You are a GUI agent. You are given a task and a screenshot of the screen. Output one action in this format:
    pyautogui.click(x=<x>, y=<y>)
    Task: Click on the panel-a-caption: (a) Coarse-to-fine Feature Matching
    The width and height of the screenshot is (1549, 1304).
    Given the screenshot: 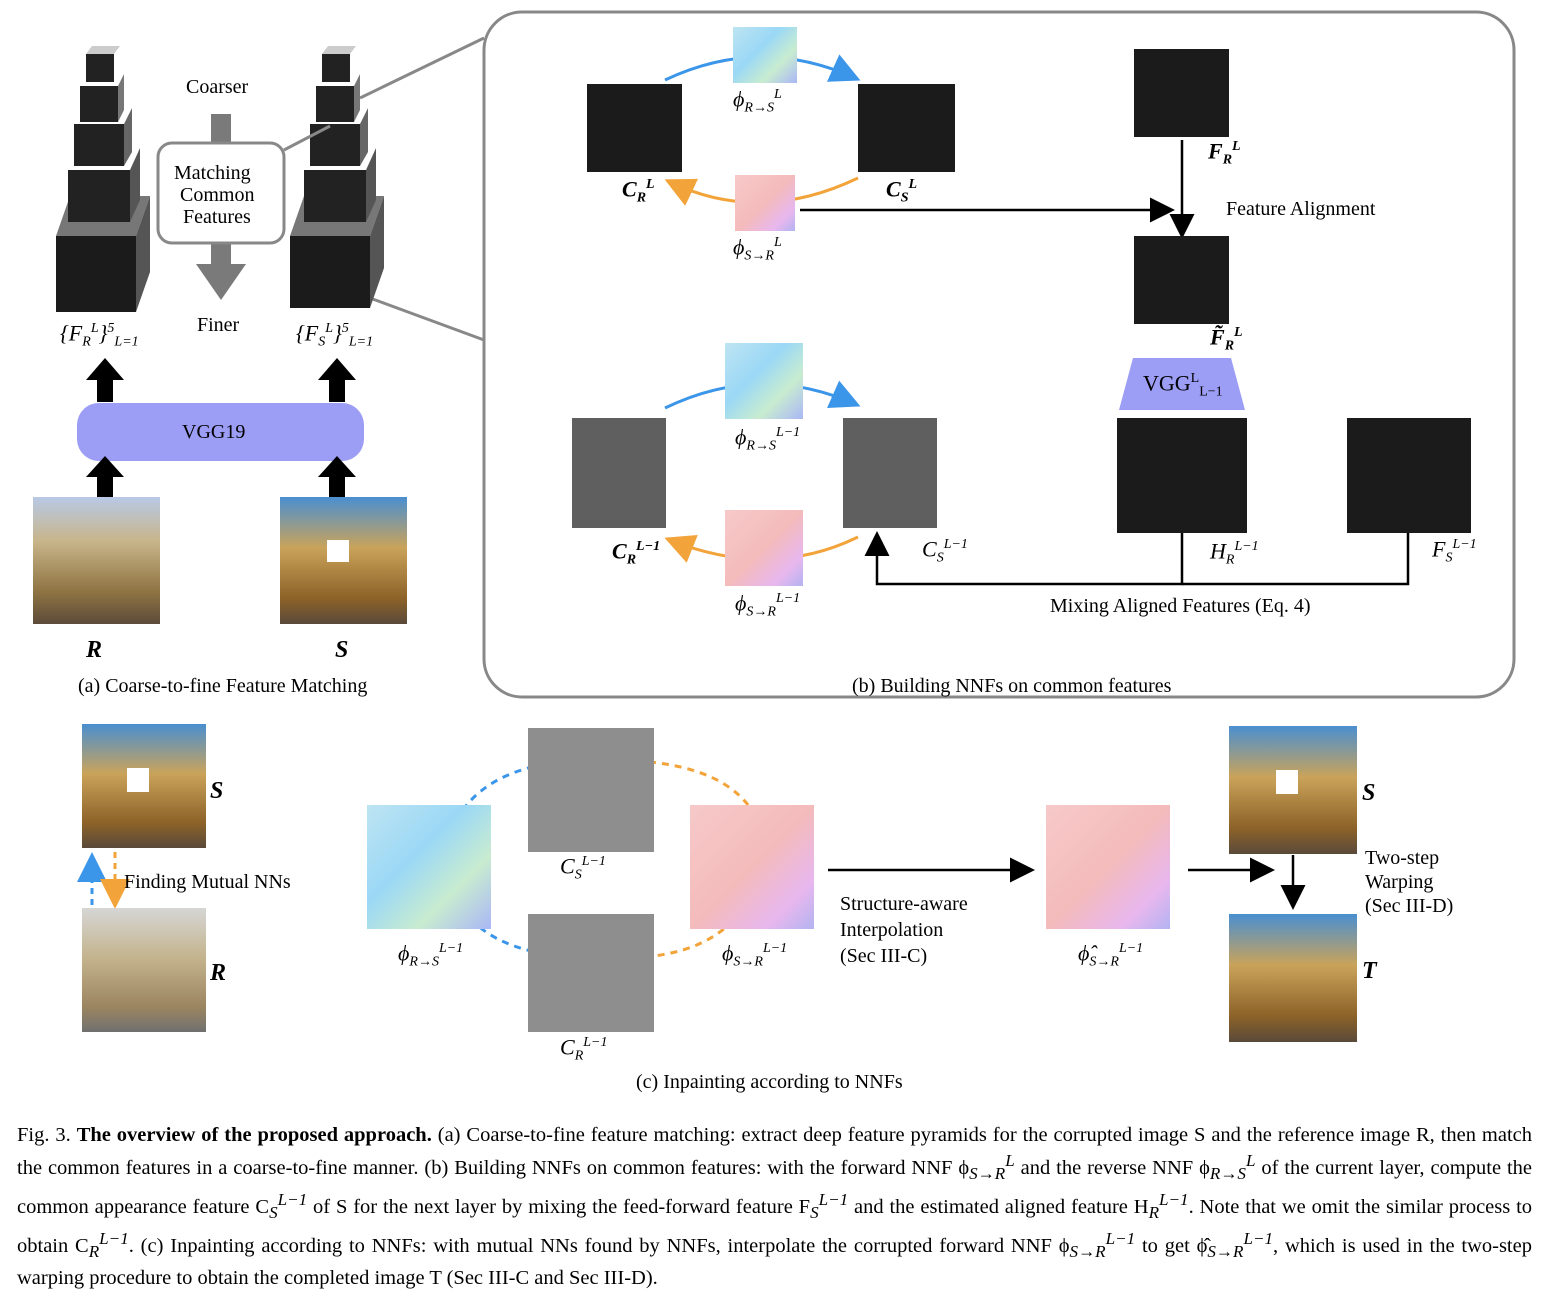 What is the action you would take?
    pyautogui.click(x=223, y=686)
    